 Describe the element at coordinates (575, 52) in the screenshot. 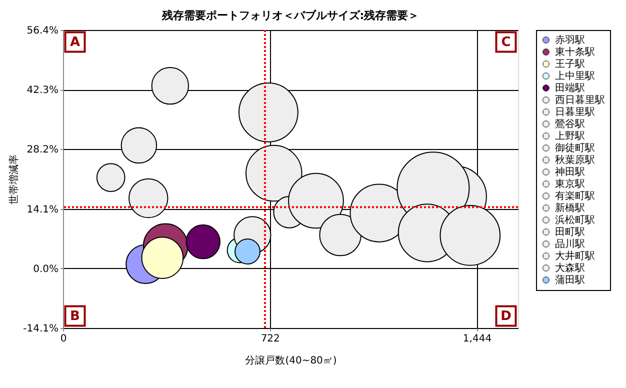

I see `legend-label: 東十条駅` at that location.